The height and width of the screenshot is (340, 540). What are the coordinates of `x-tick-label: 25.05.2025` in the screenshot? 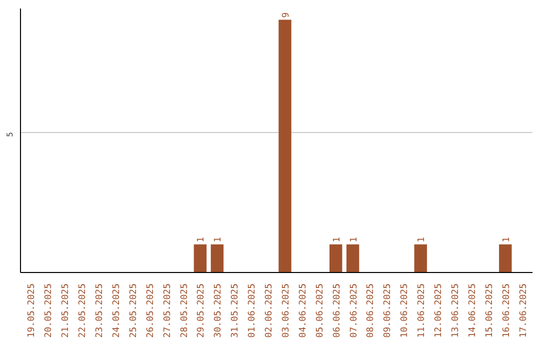 It's located at (133, 310).